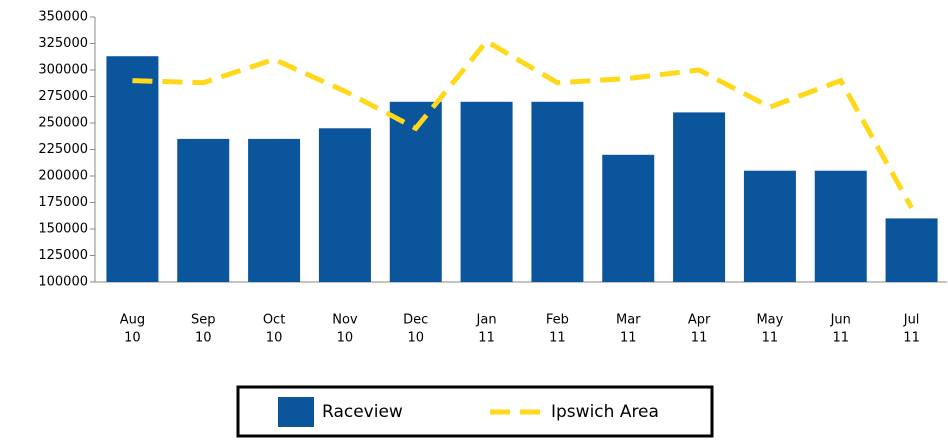  What do you see at coordinates (628, 320) in the screenshot?
I see `x-tick-label: Mar` at bounding box center [628, 320].